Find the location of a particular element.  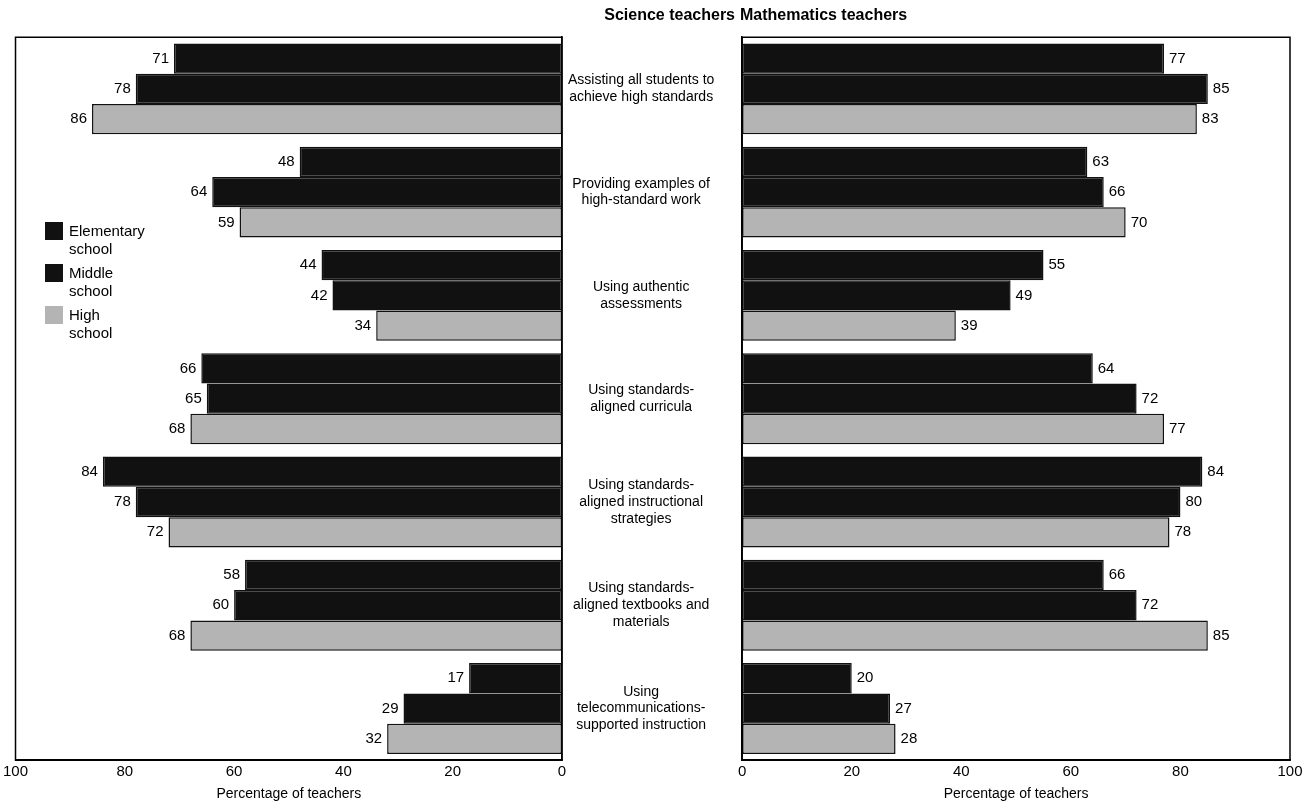

y-tick-label: Providing examples of high-standard work is located at coordinates (641, 191).